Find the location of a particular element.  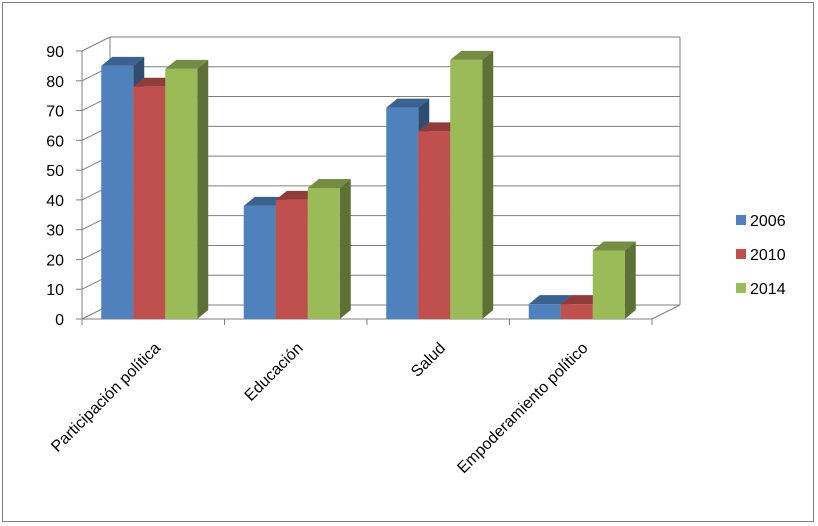

x-category-label: Educación is located at coordinates (274, 372).